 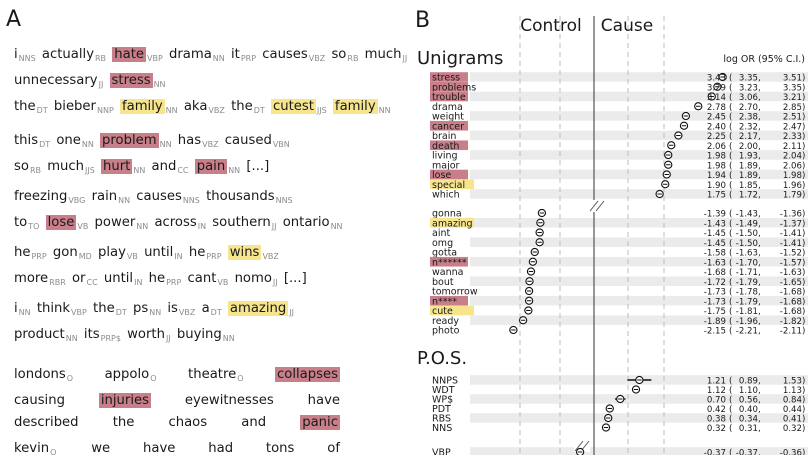 What do you see at coordinates (792, 176) in the screenshot?
I see `ci-upper-value: 1.98` at bounding box center [792, 176].